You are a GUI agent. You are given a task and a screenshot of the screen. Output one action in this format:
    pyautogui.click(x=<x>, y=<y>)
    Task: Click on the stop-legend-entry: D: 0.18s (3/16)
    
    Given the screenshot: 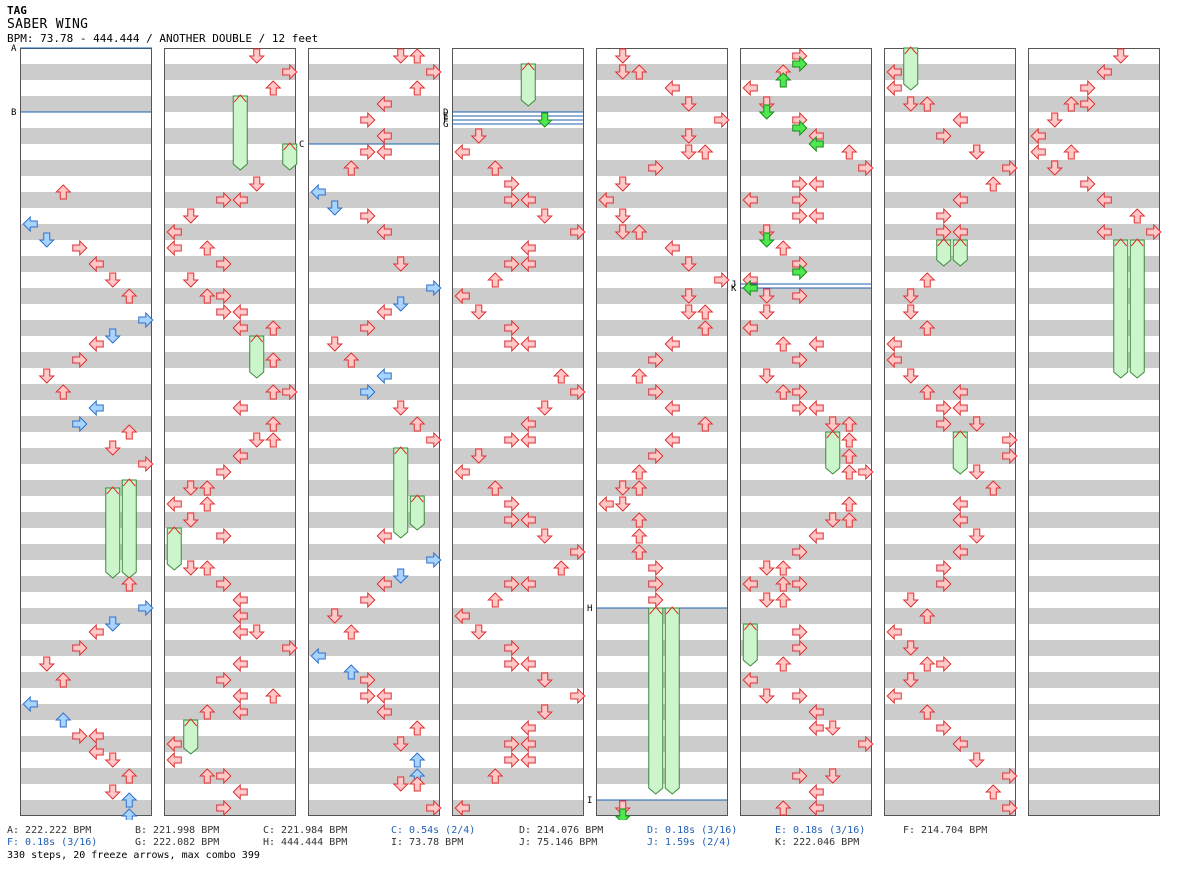 What is the action you would take?
    pyautogui.click(x=692, y=830)
    